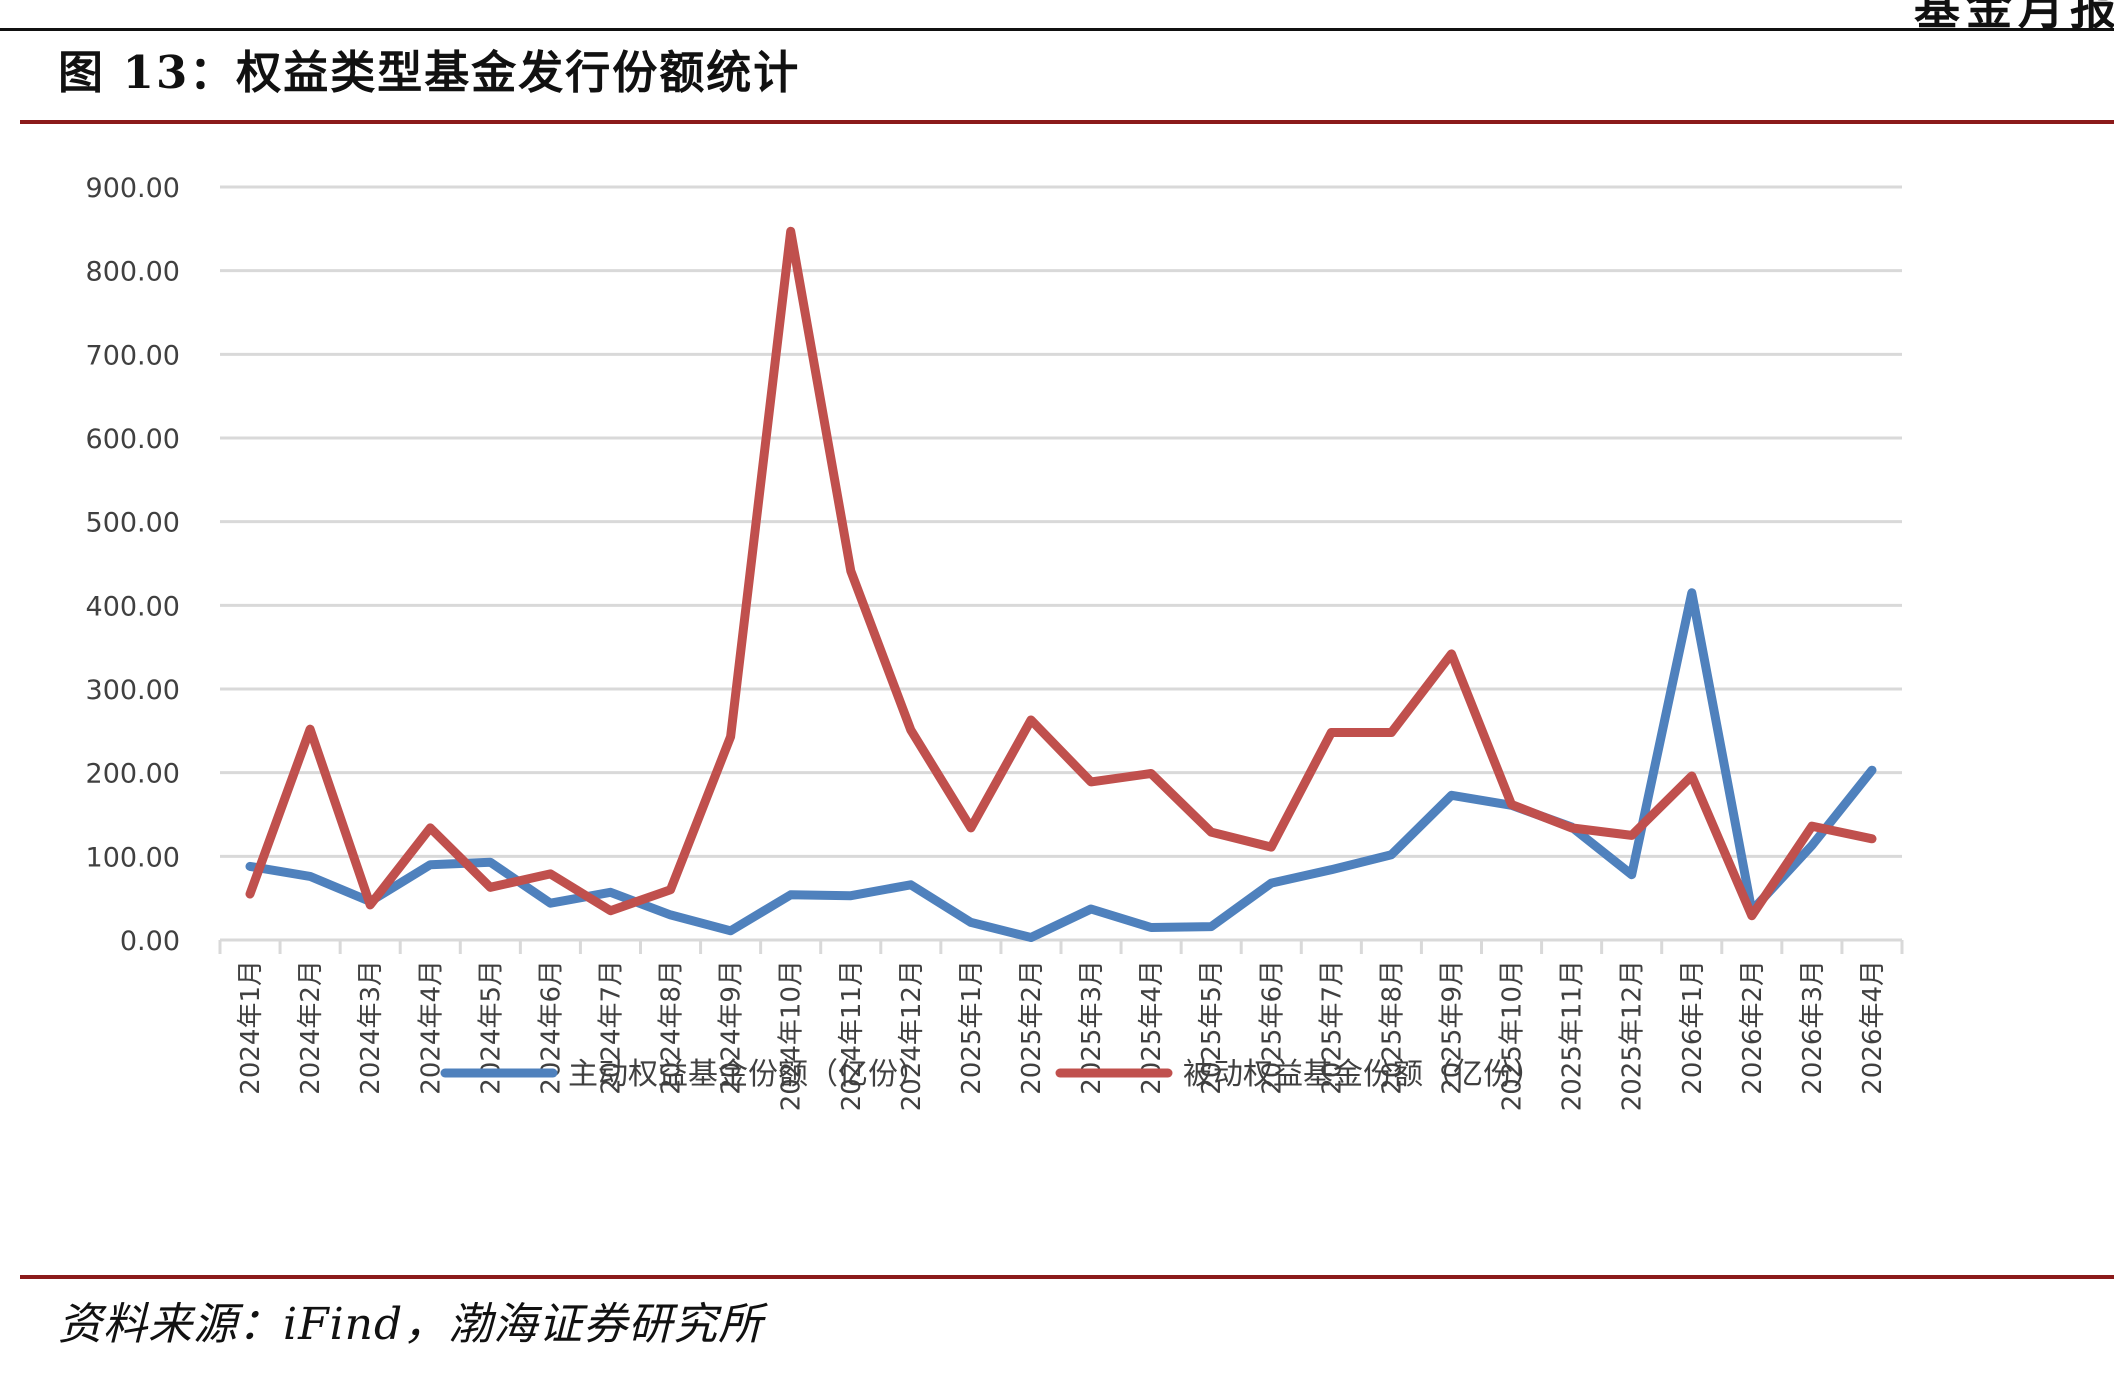 The height and width of the screenshot is (1392, 2114). What do you see at coordinates (133, 857) in the screenshot?
I see `y-tick-label: 100.00` at bounding box center [133, 857].